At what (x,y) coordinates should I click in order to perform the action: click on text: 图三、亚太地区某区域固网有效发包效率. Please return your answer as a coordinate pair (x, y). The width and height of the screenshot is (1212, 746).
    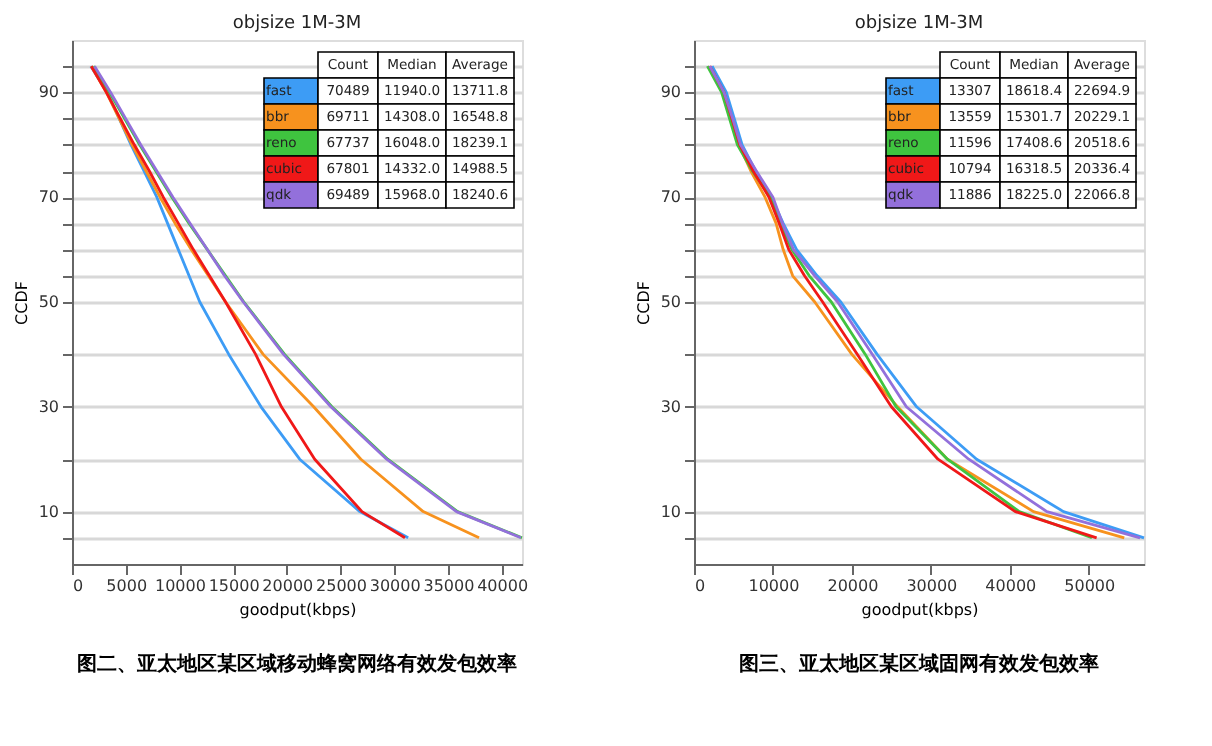
    Looking at the image, I should click on (919, 664).